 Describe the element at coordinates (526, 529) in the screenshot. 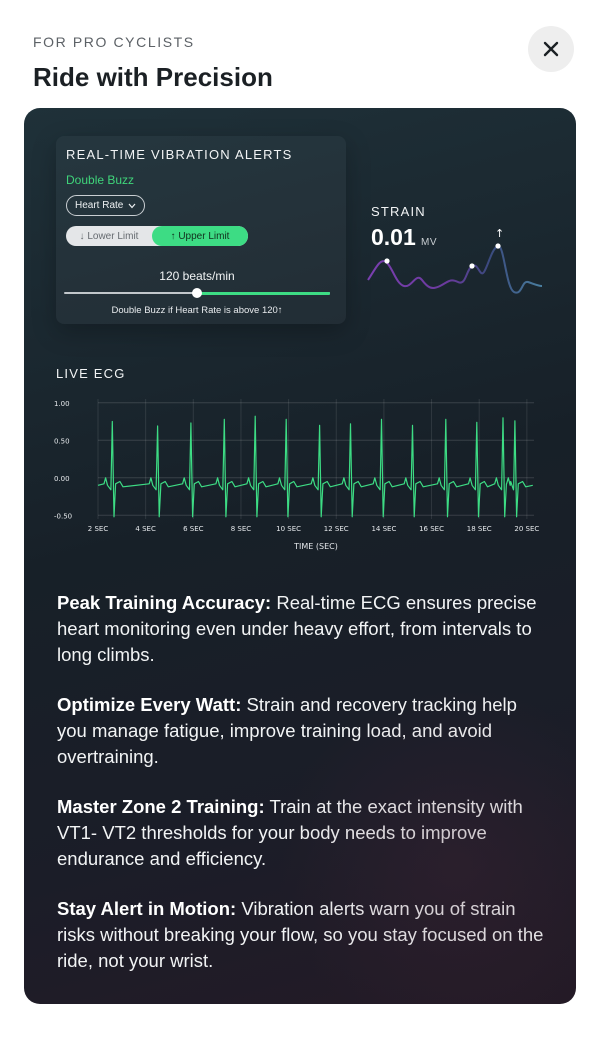

I see `ecg-x-tick-label: 20 SEC` at that location.